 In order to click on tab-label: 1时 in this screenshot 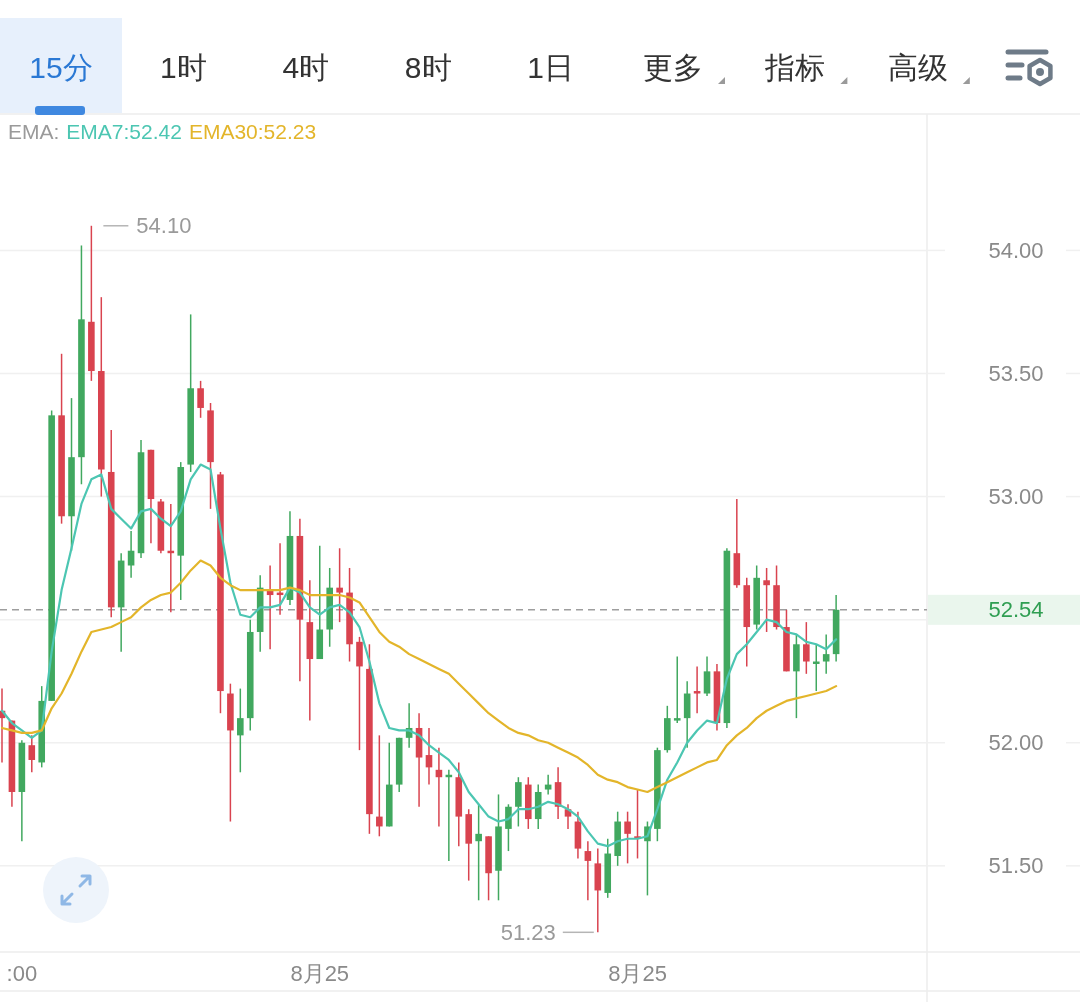, I will do `click(183, 67)`.